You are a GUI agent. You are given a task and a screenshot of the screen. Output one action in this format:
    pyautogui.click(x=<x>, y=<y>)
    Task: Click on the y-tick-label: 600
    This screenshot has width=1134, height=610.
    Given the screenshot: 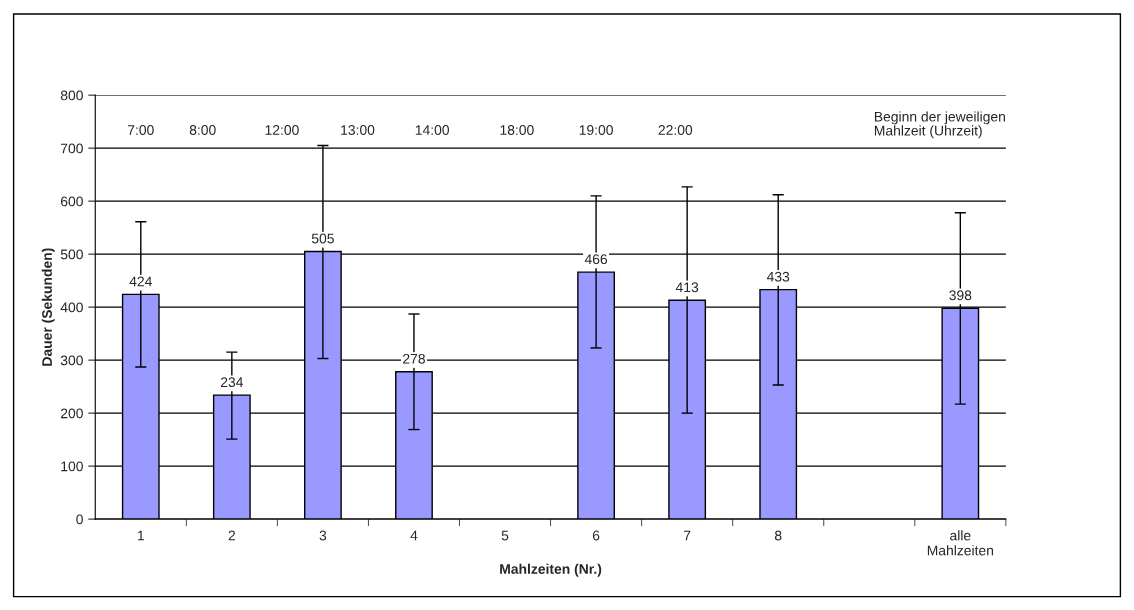 What is the action you would take?
    pyautogui.click(x=71, y=201)
    